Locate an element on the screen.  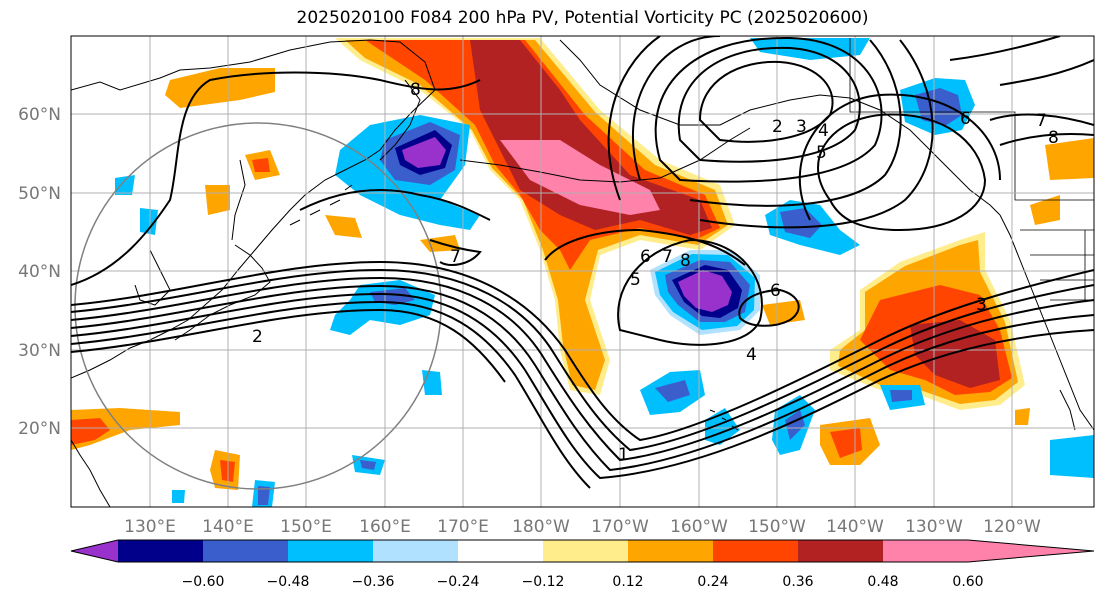
lon-tick-label: 140°W is located at coordinates (855, 527).